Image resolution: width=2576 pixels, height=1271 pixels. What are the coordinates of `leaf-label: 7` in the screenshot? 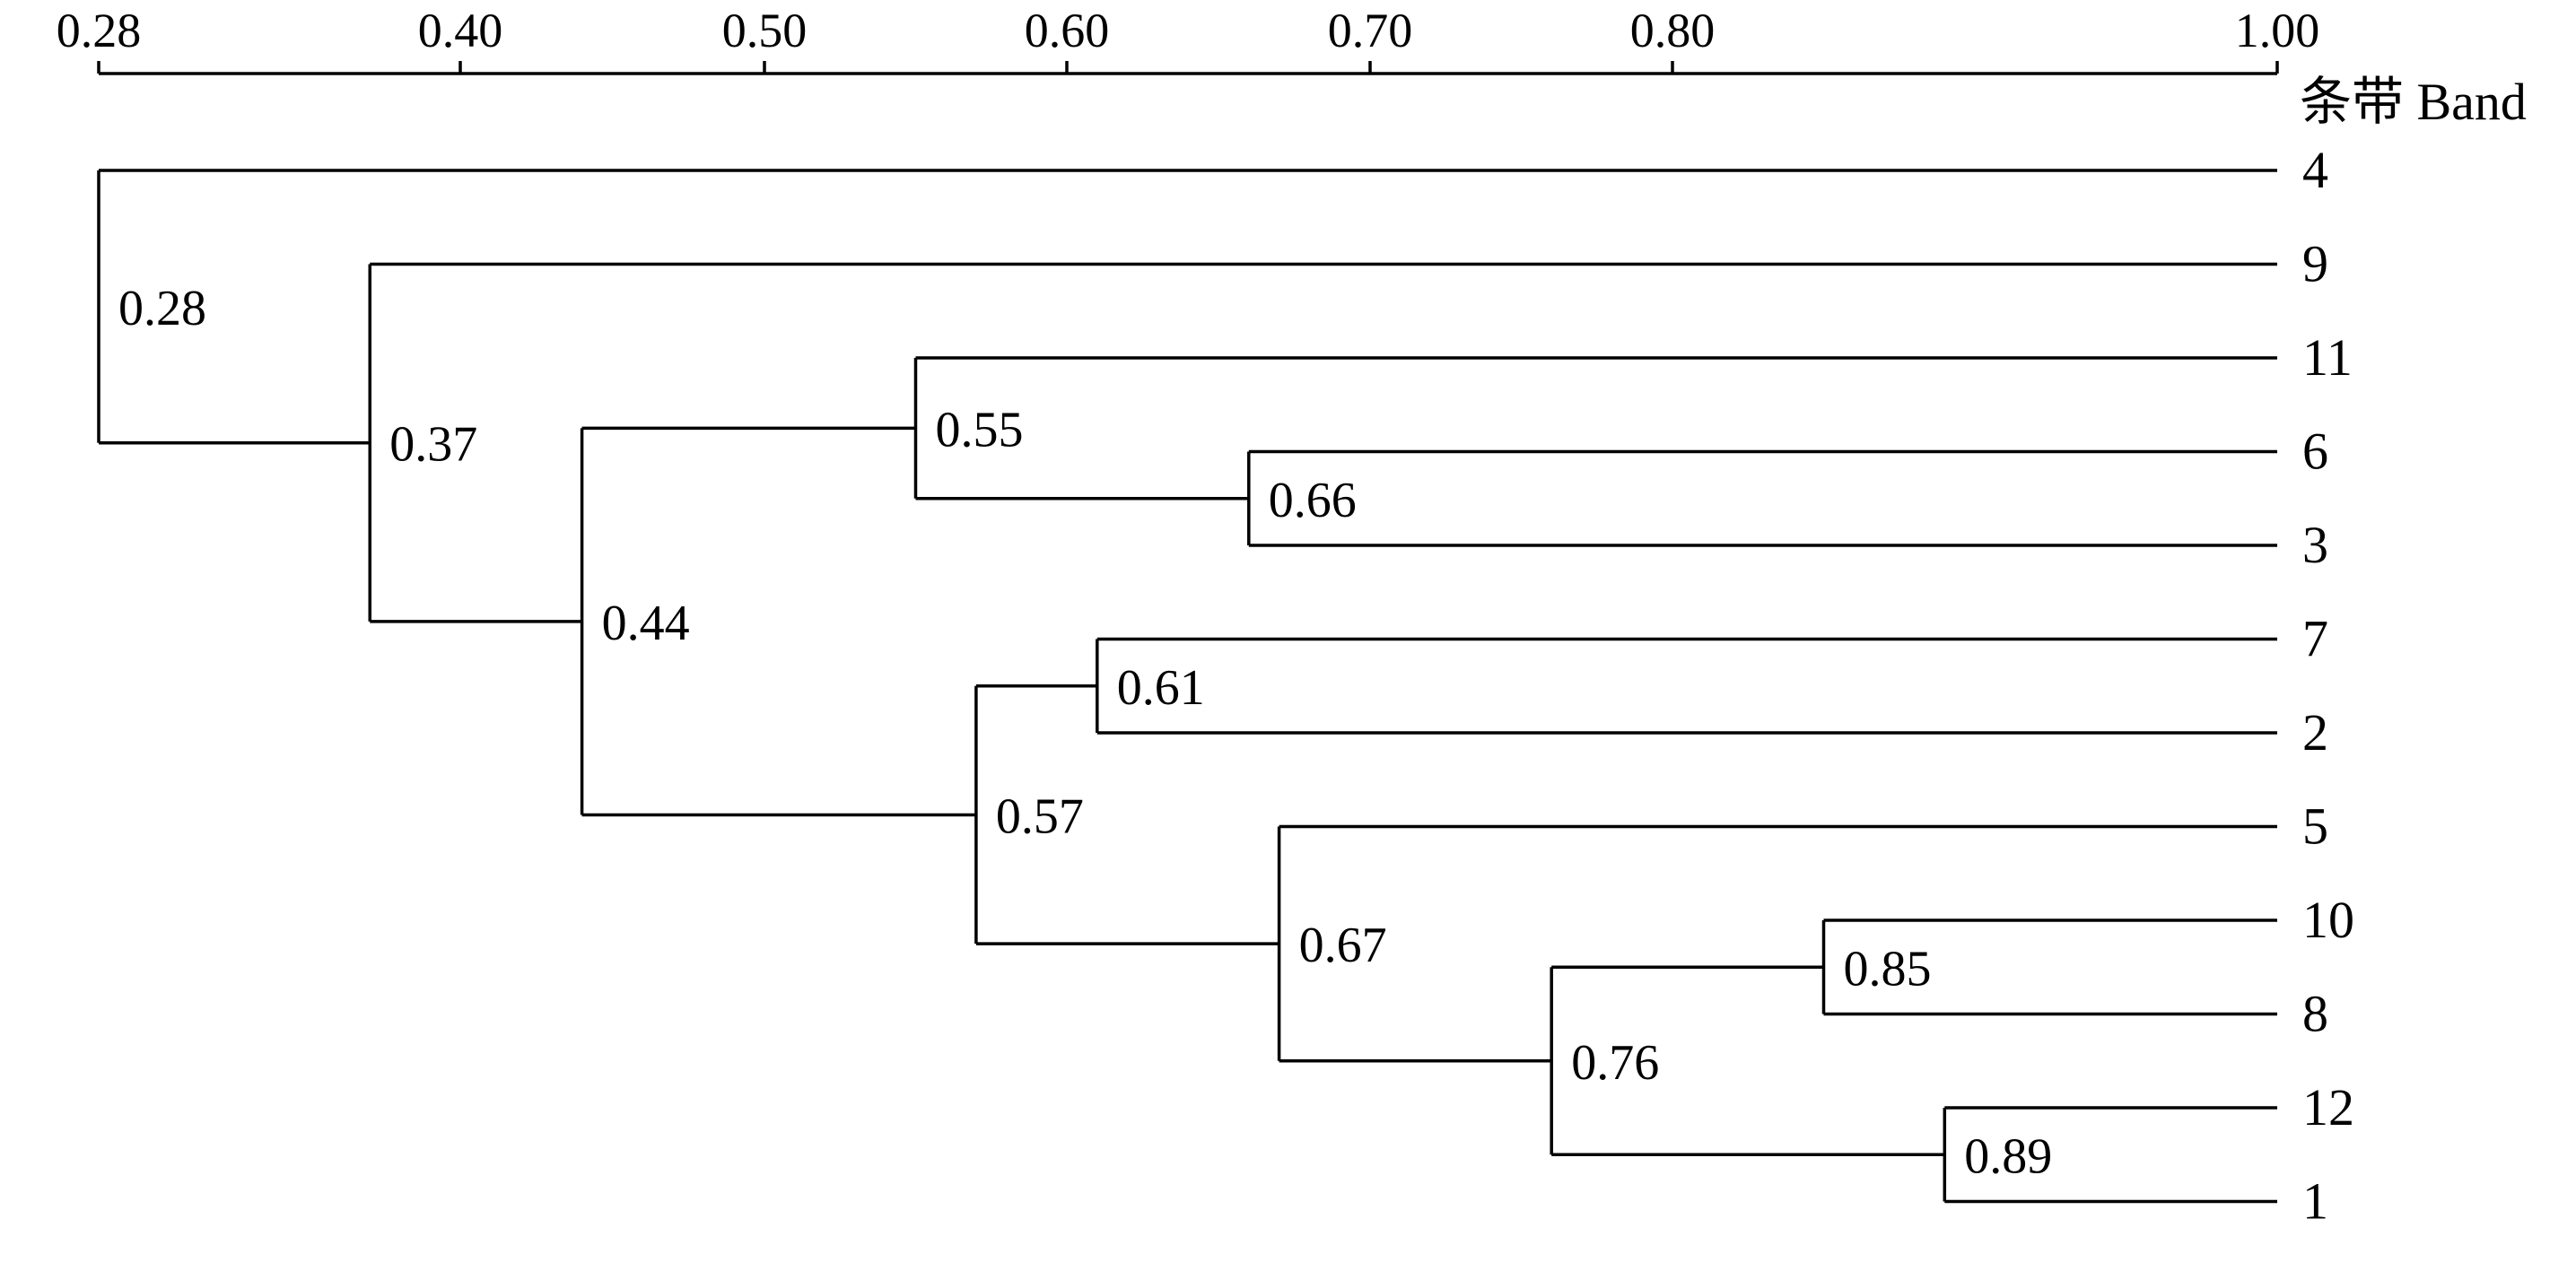 It's located at (2315, 639).